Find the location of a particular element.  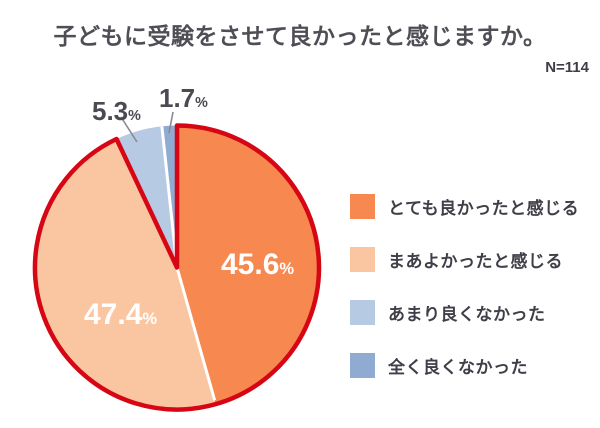

legend-item-1: まあよかったと感じる is located at coordinates (464, 259).